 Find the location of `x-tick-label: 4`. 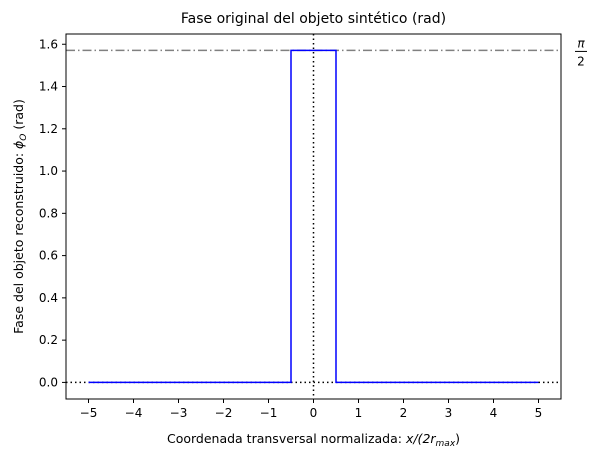

x-tick-label: 4 is located at coordinates (494, 413).